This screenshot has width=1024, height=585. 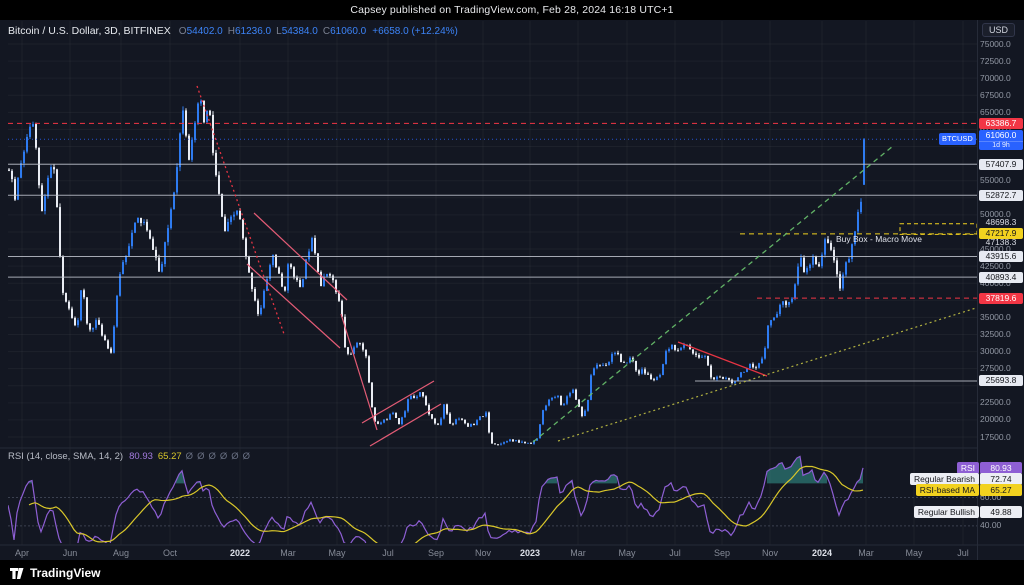 What do you see at coordinates (121, 553) in the screenshot?
I see `time-tick: Aug` at bounding box center [121, 553].